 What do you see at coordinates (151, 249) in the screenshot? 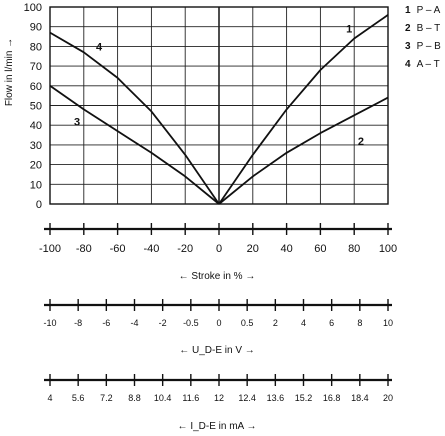
I see `x-tick-label: -40` at bounding box center [151, 249].